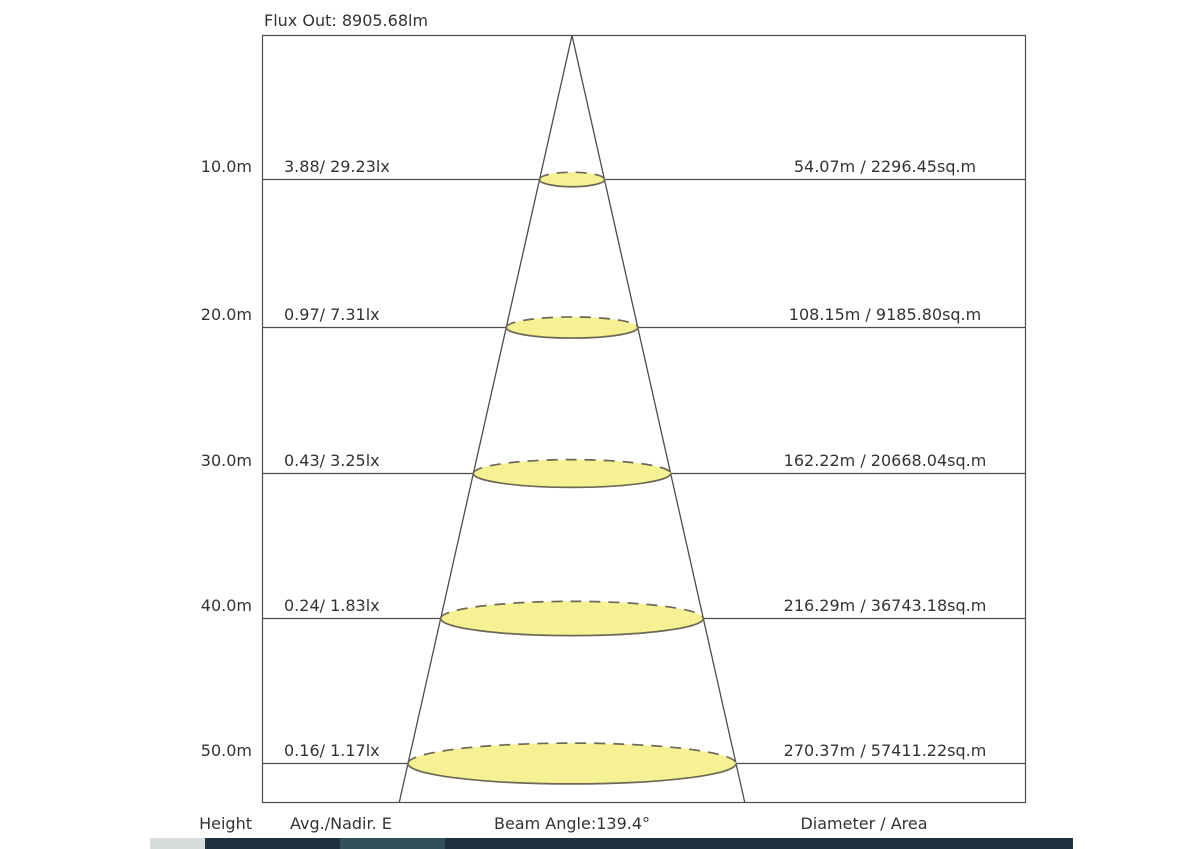  Describe the element at coordinates (226, 750) in the screenshot. I see `row-height-label: 50.0m` at that location.